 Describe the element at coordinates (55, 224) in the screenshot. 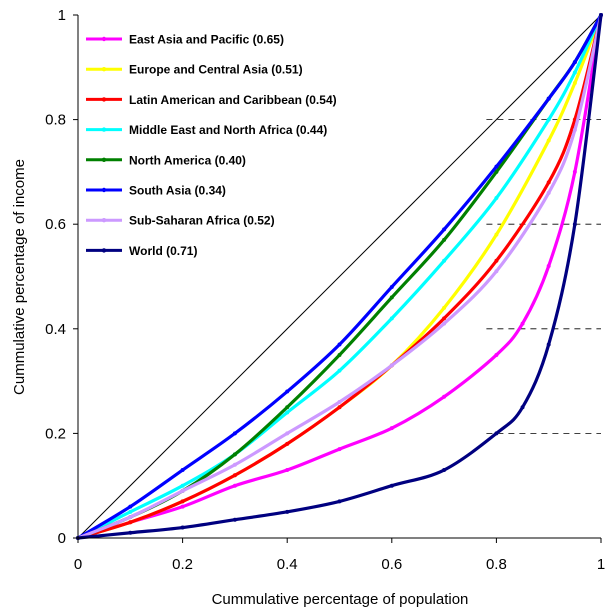

I see `y-tick-label: 0.6` at that location.